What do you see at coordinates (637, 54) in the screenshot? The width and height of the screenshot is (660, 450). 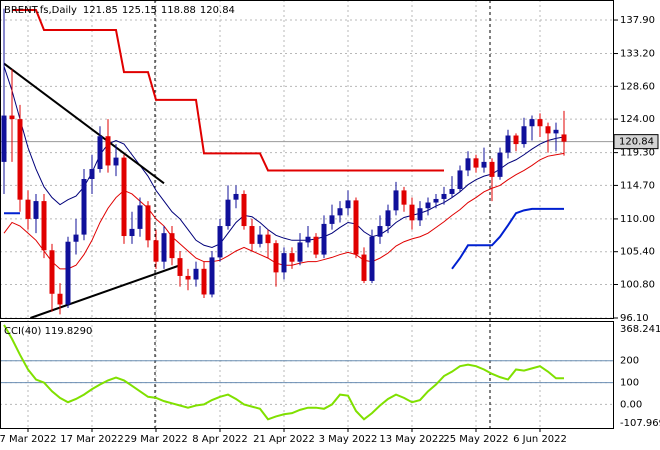 I see `y-tick-label: 133.20` at bounding box center [637, 54].